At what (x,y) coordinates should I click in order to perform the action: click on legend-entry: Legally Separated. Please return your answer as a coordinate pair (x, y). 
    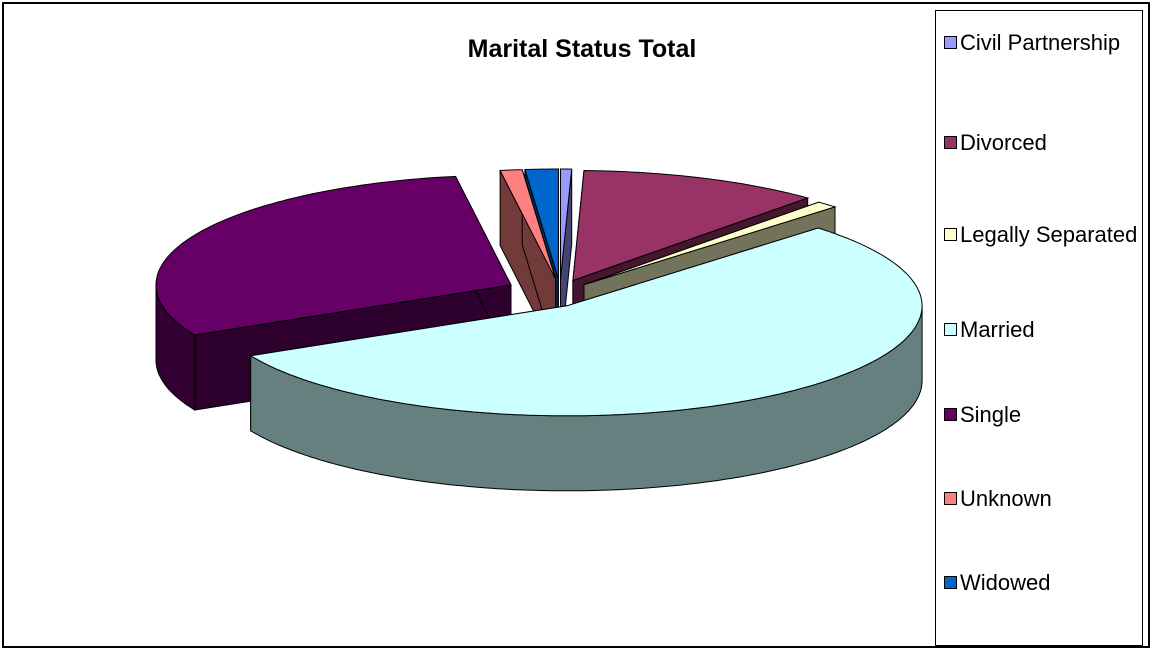
    Looking at the image, I should click on (1040, 234).